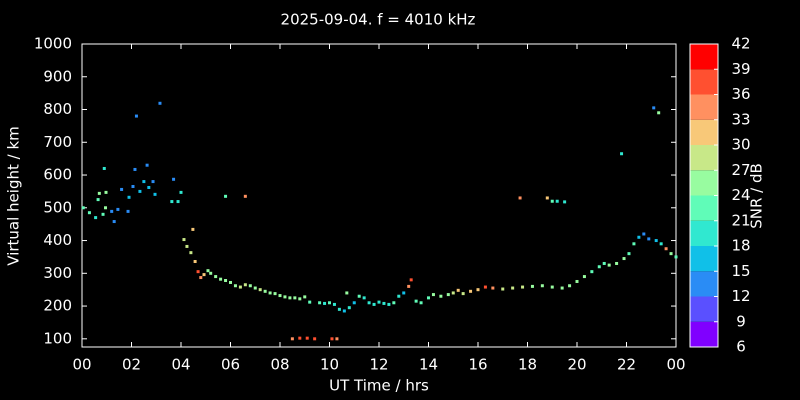 This screenshot has height=400, width=800. I want to click on chart-title: 2025-09-04. f = 4010 kHz, so click(378, 20).